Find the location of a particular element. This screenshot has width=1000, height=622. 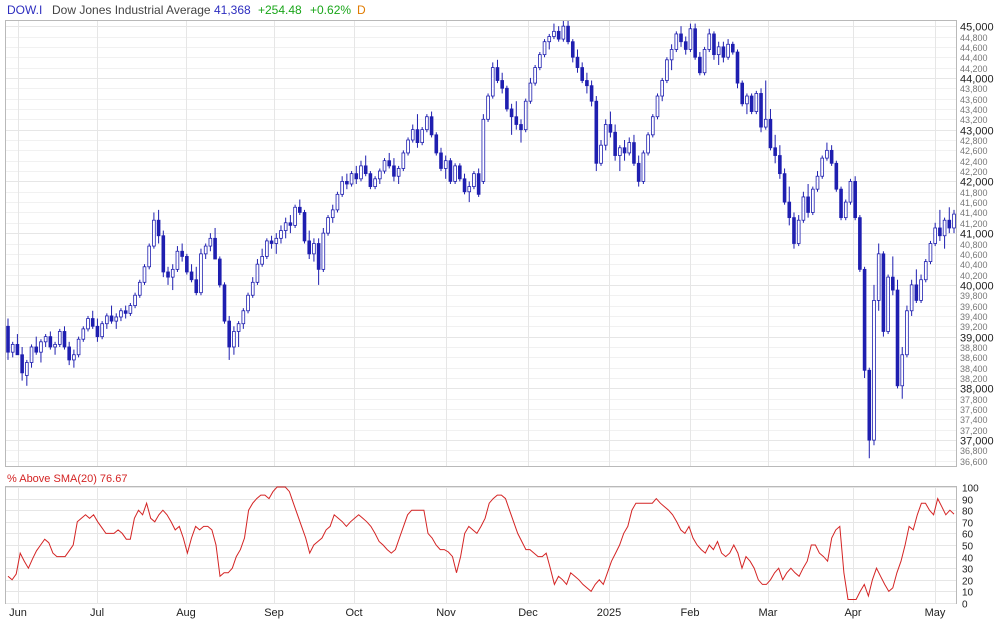

symbol-text: DOW.I is located at coordinates (24, 10).